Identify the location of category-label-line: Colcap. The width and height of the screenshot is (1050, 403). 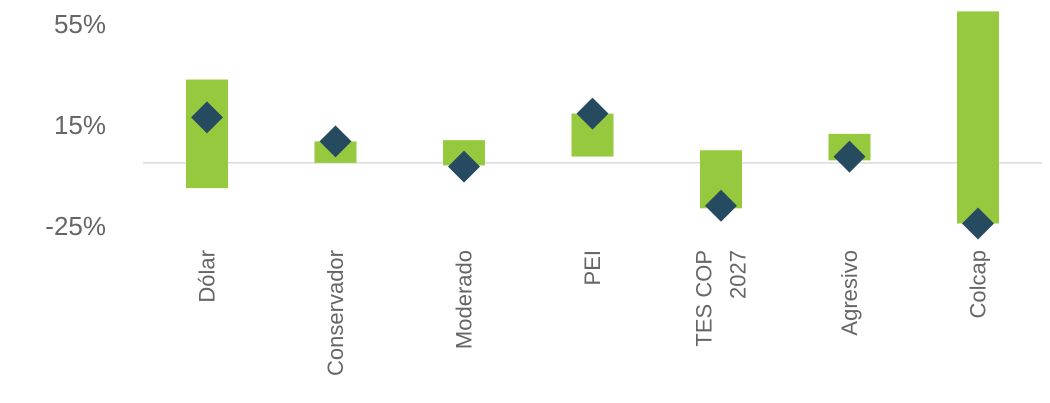
(978, 284).